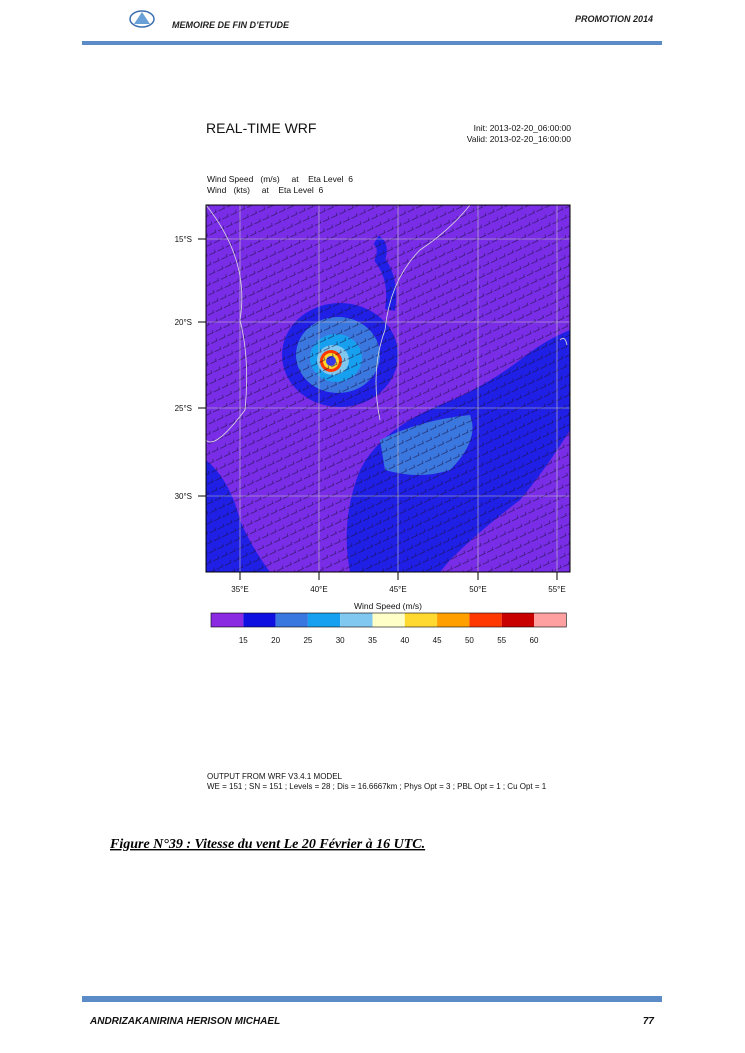 Image resolution: width=745 pixels, height=1053 pixels. I want to click on lat-label: 15°S, so click(183, 239).